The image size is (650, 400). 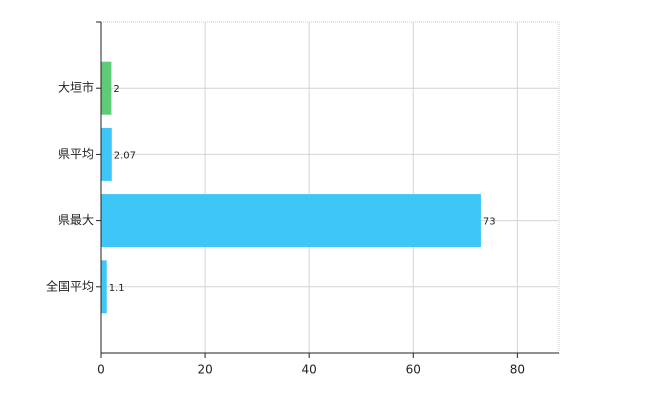 I want to click on value-label: 73, so click(x=489, y=222).